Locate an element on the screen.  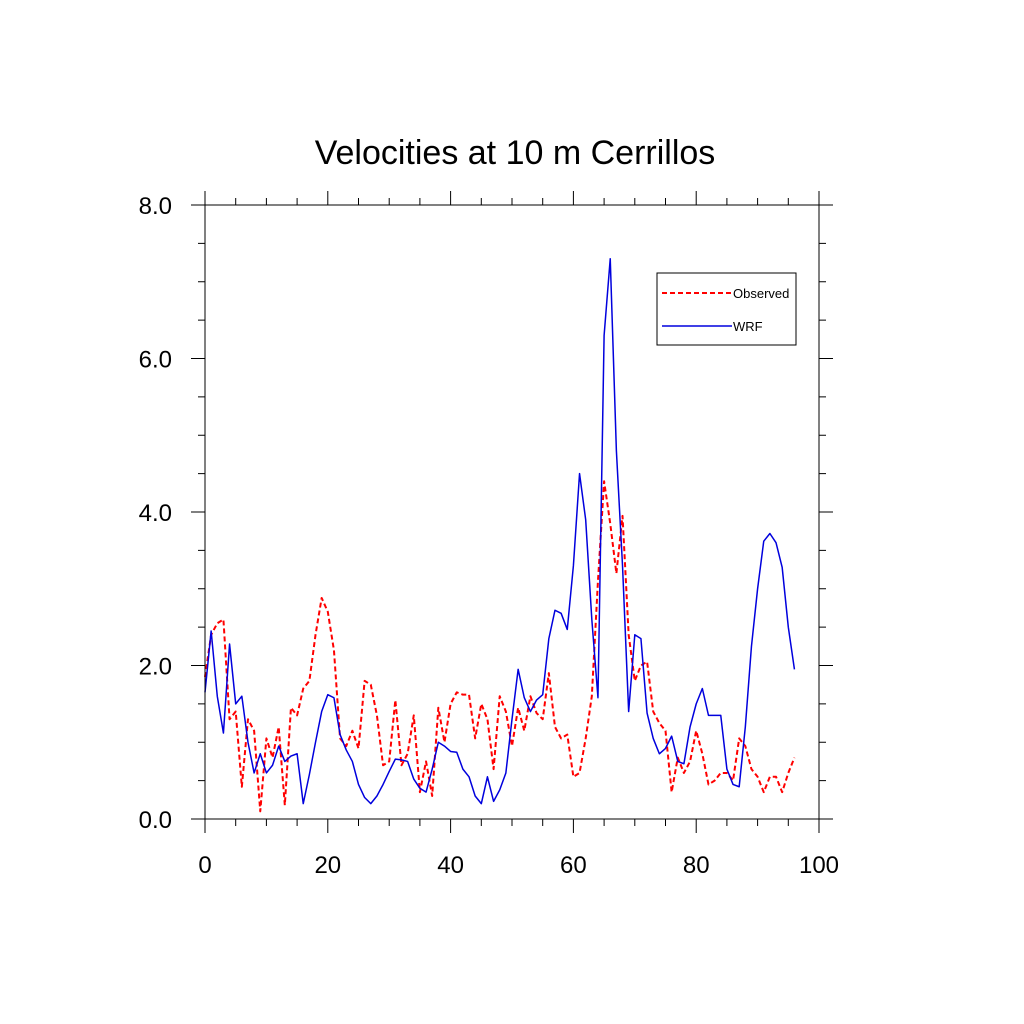
legend-label-observed: Observed is located at coordinates (761, 293).